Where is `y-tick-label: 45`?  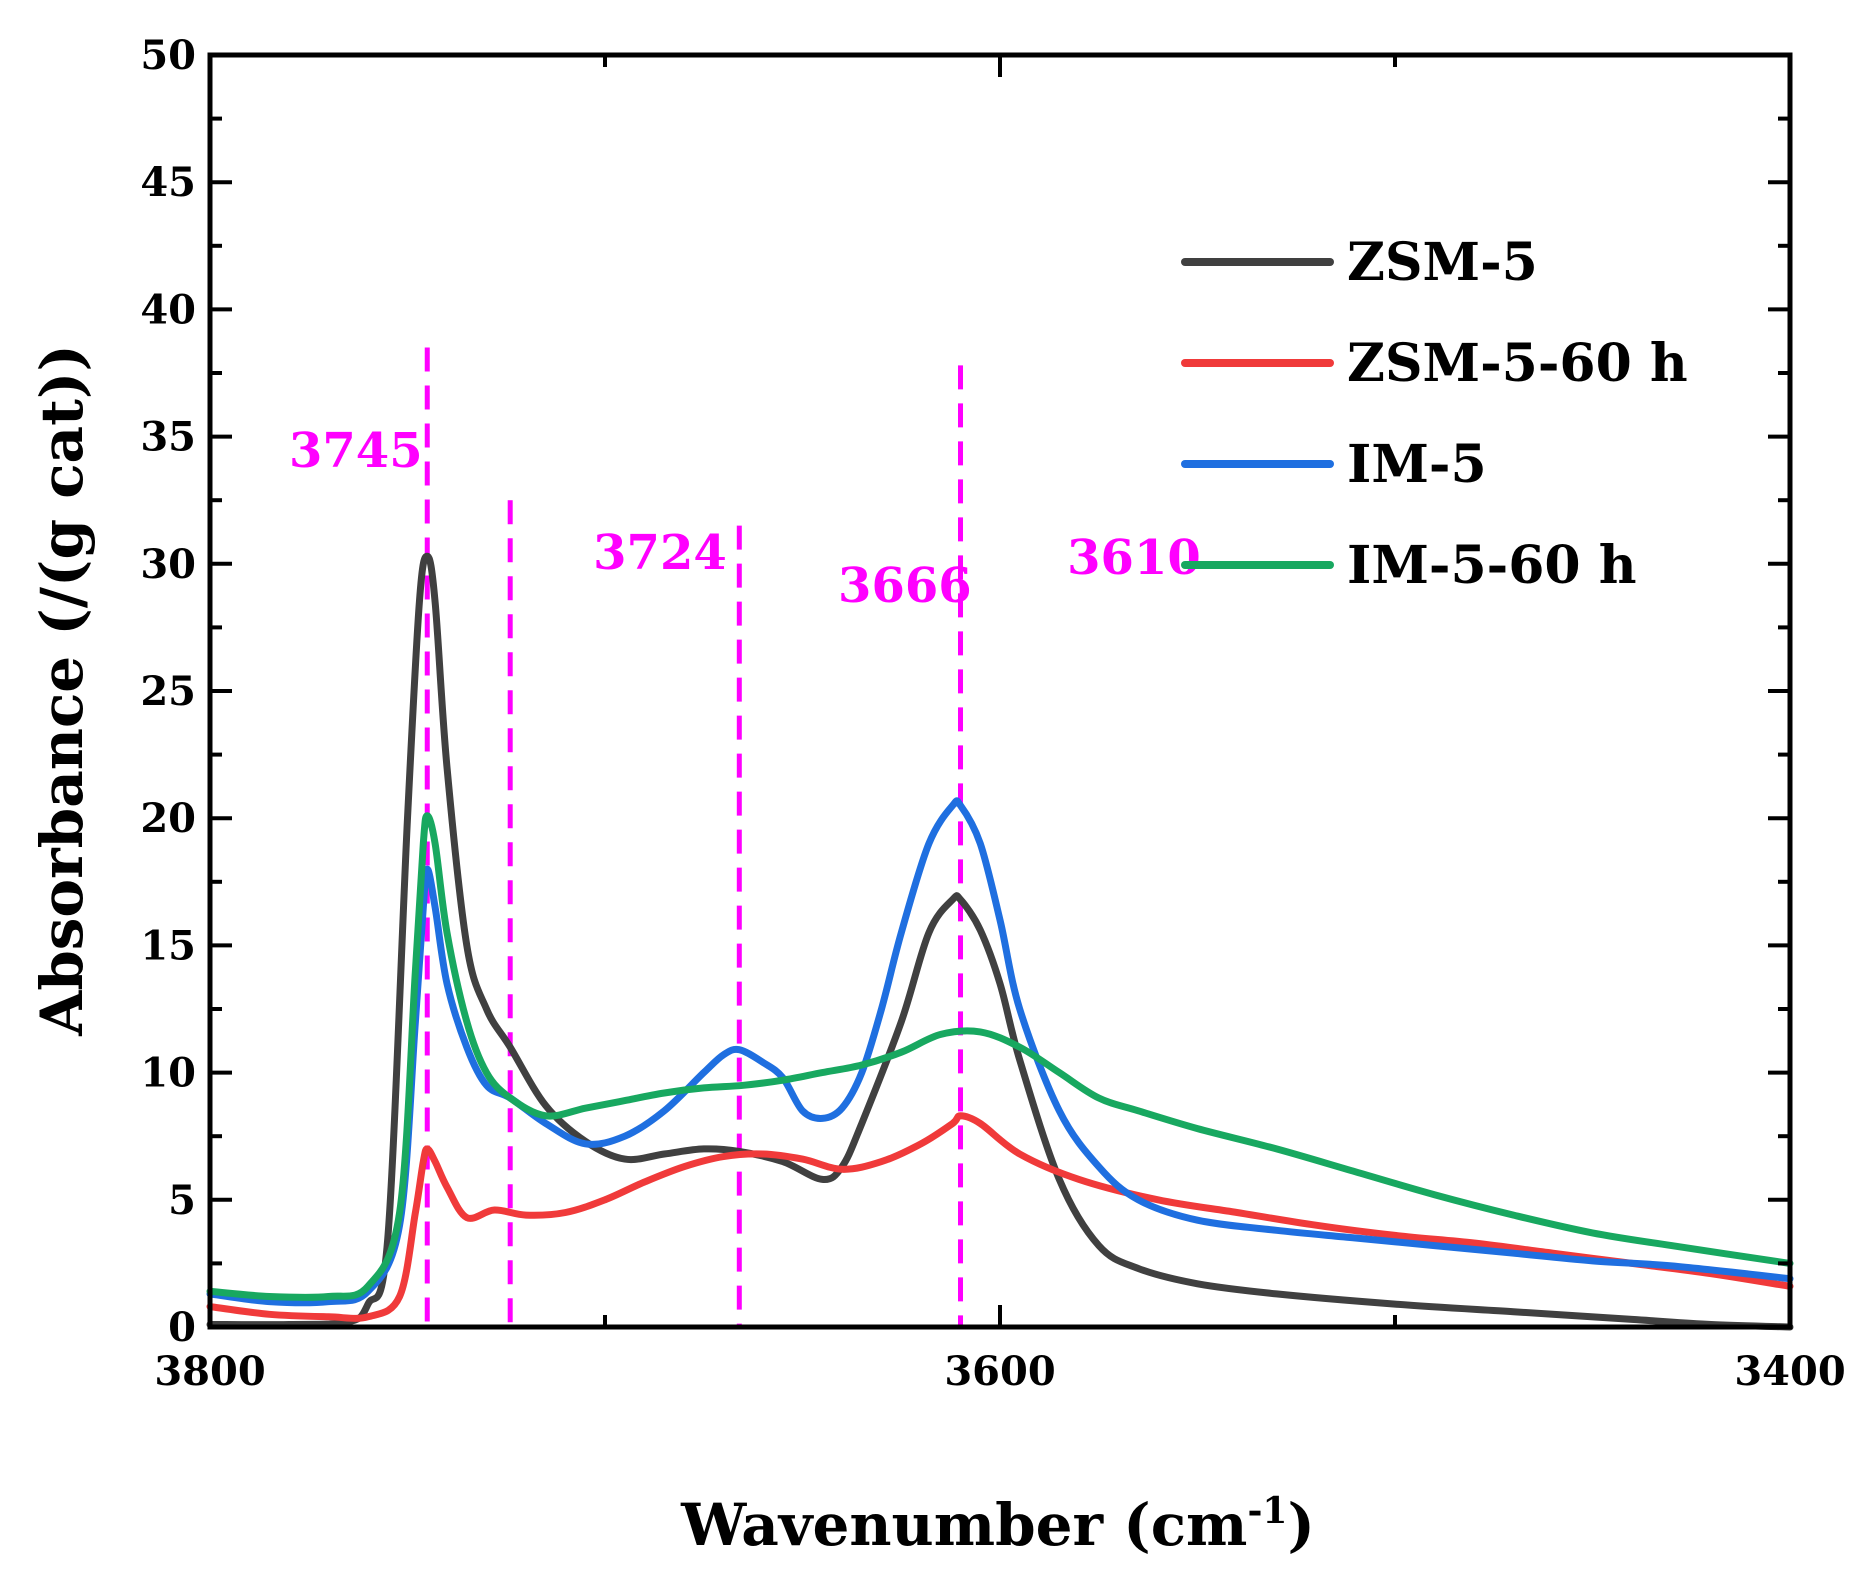 y-tick-label: 45 is located at coordinates (168, 182).